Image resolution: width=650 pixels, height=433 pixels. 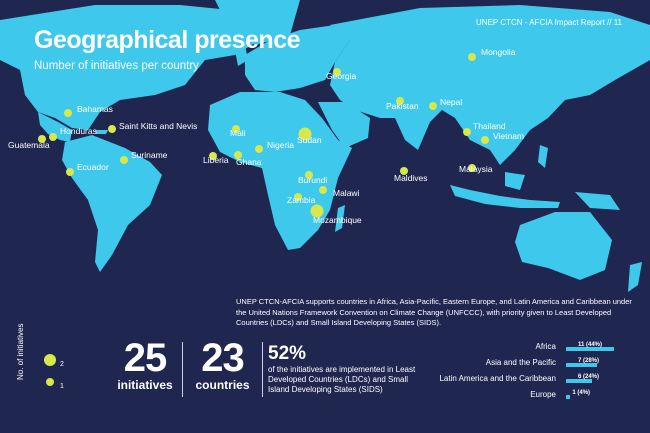 I want to click on marker-malaysia, so click(x=472, y=168).